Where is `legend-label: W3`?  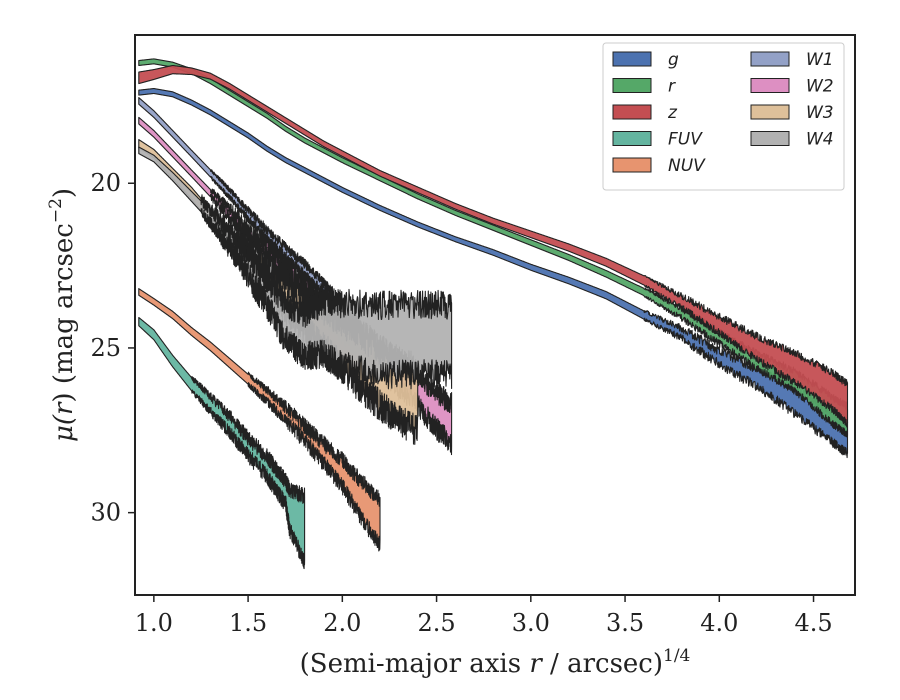 legend-label: W3 is located at coordinates (820, 113).